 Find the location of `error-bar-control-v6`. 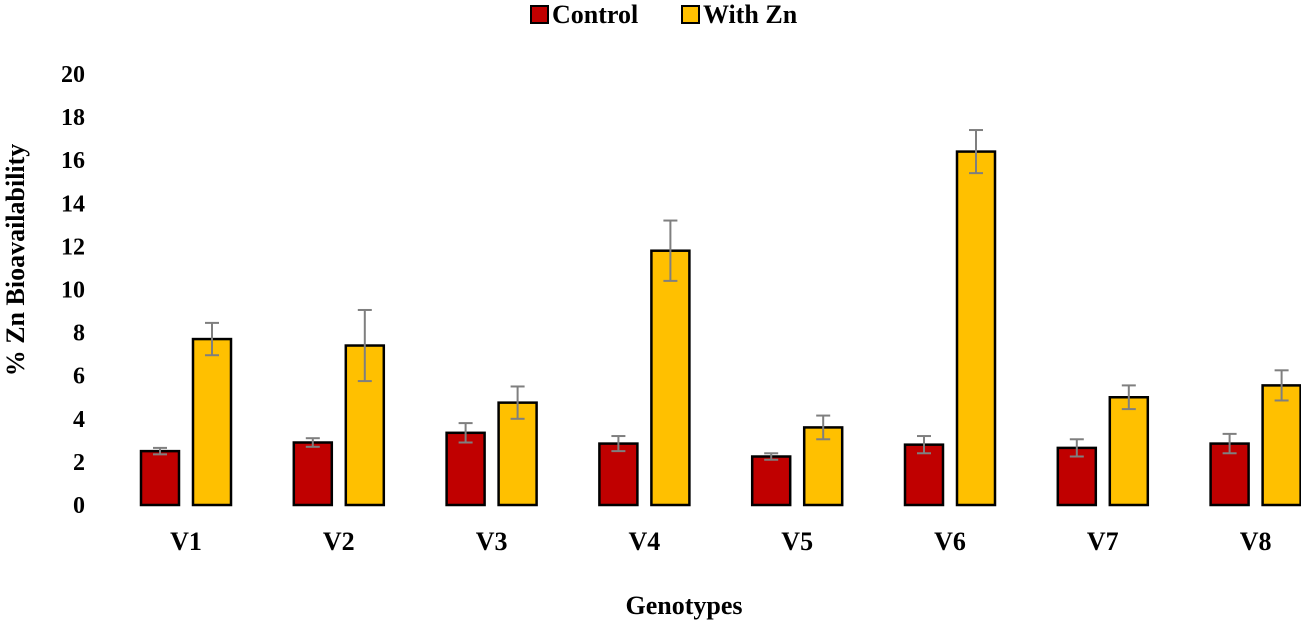

error-bar-control-v6 is located at coordinates (924, 445).